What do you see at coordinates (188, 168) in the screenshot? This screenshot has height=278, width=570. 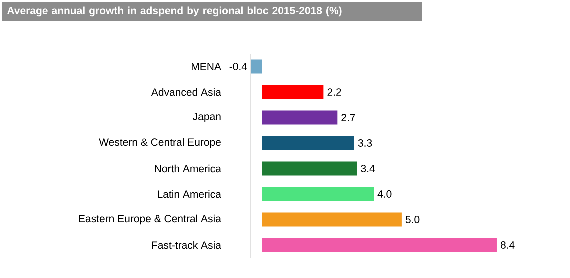 I see `y-tick-label: North America` at bounding box center [188, 168].